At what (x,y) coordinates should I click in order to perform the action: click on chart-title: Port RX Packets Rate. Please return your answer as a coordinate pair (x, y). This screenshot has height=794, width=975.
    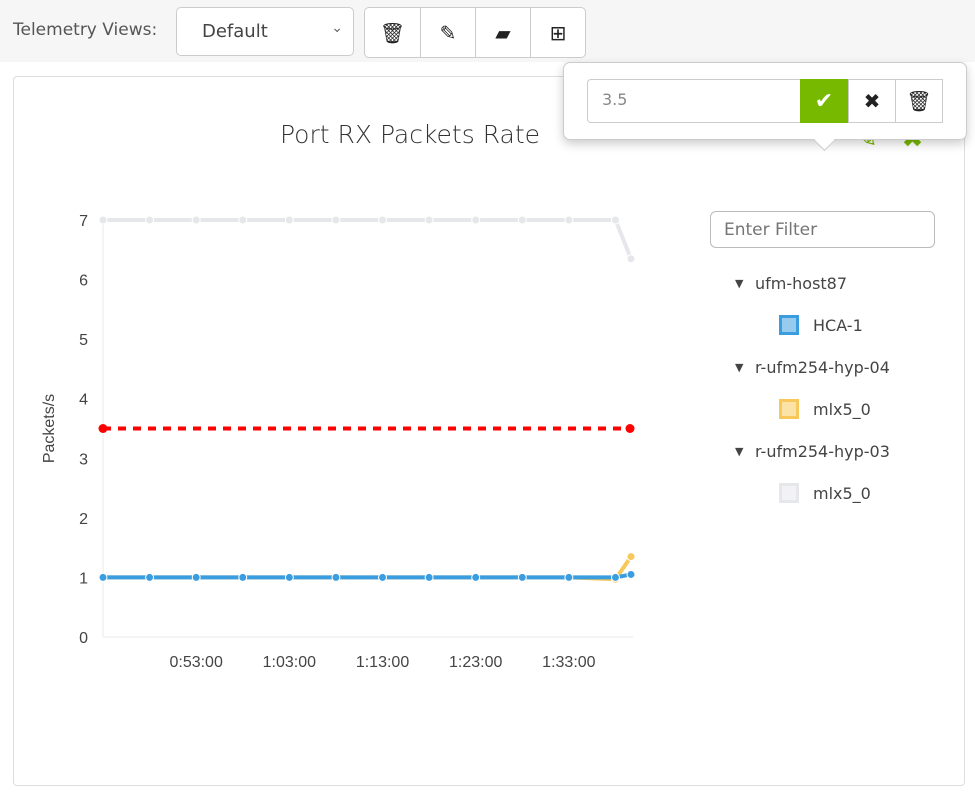
    Looking at the image, I should click on (410, 134).